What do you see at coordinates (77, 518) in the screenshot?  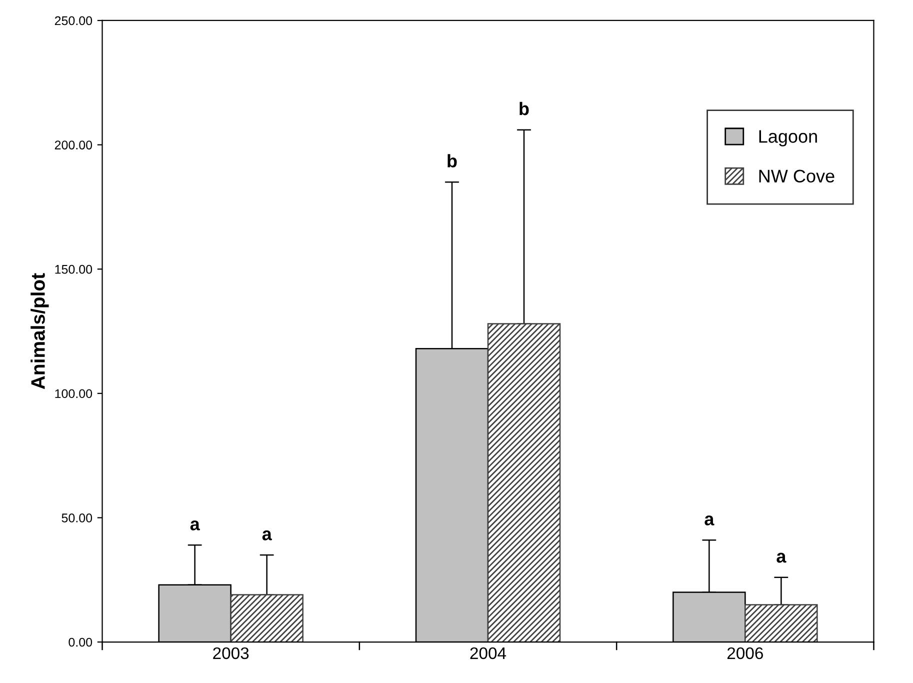 I see `y-tick-label: 50.00` at bounding box center [77, 518].